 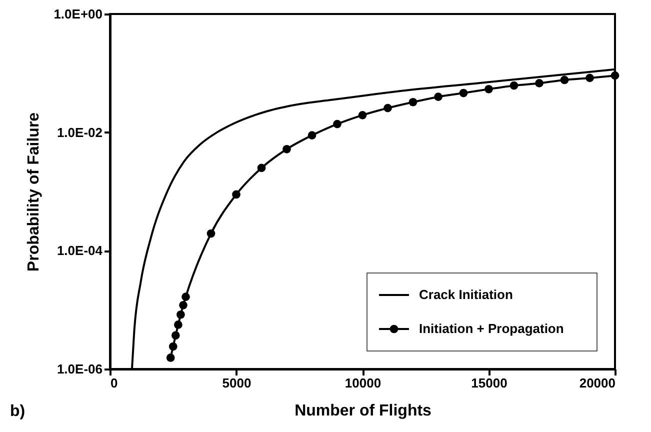 What do you see at coordinates (114, 383) in the screenshot?
I see `x-tick-label: 0` at bounding box center [114, 383].